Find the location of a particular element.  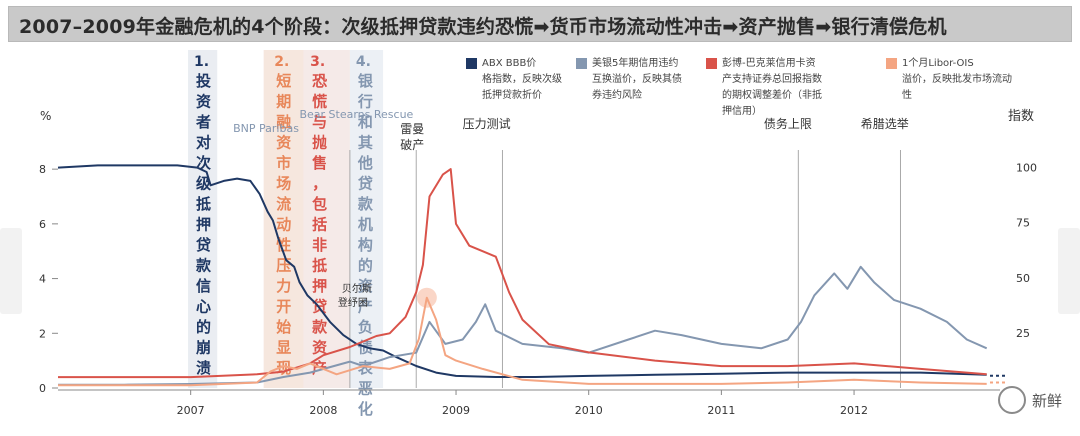

phase-label-char-2-4: 市 is located at coordinates (283, 163).